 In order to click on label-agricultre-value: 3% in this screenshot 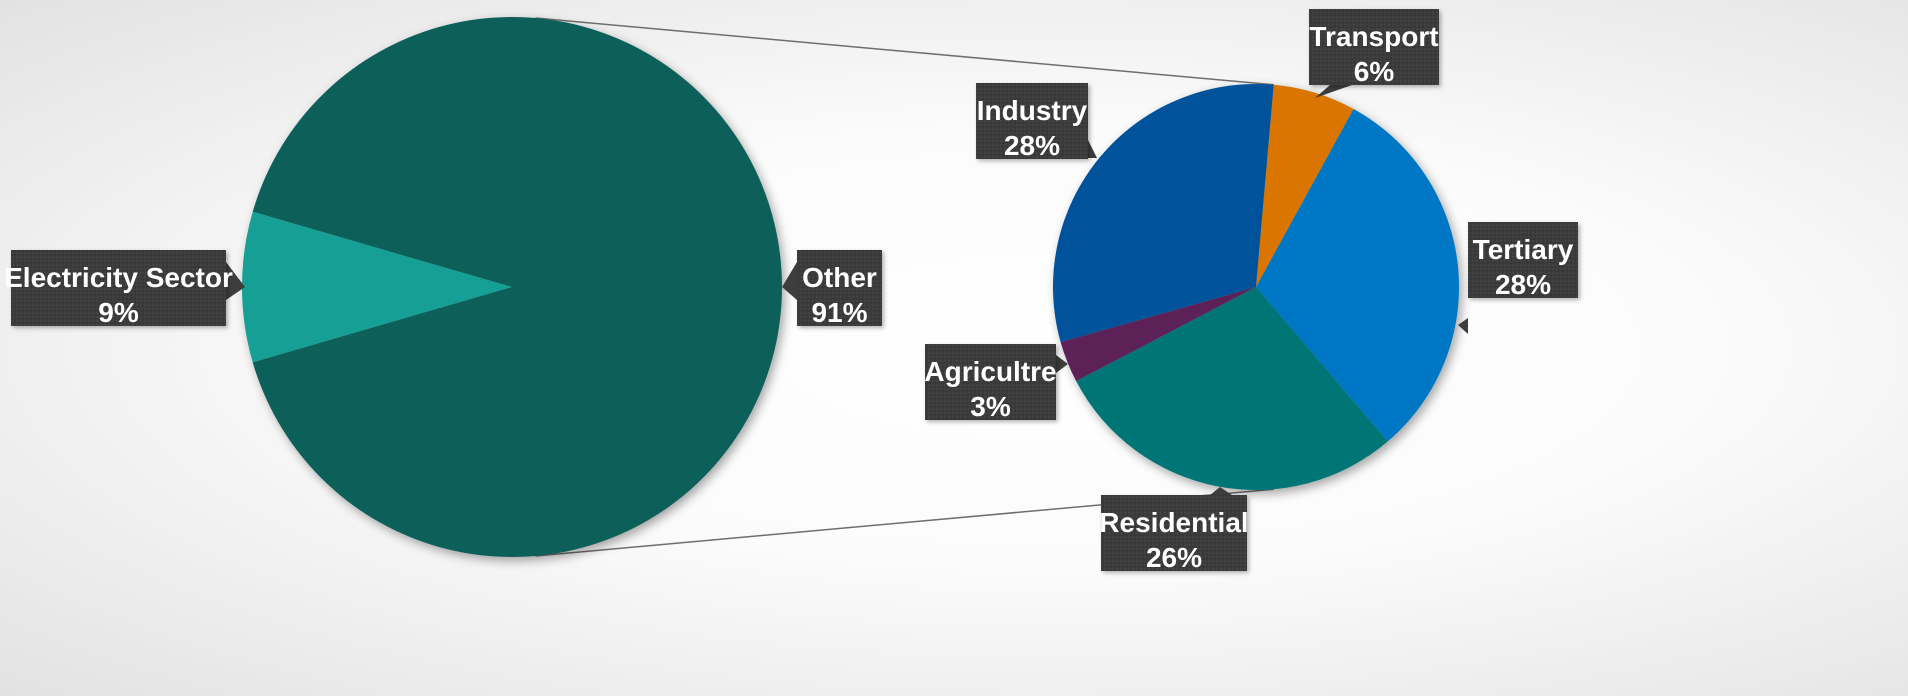, I will do `click(990, 406)`.